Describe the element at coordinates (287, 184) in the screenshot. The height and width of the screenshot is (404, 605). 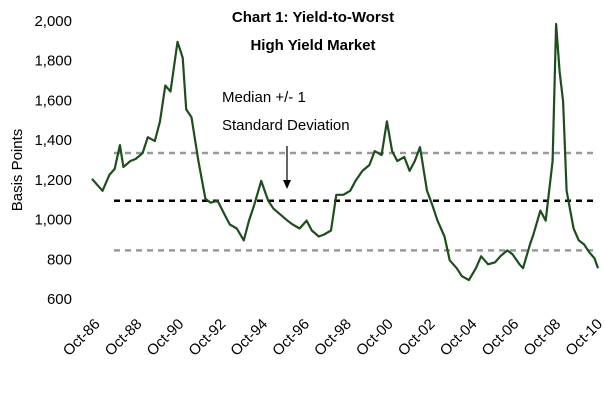
I see `annotation-arrowhead` at that location.